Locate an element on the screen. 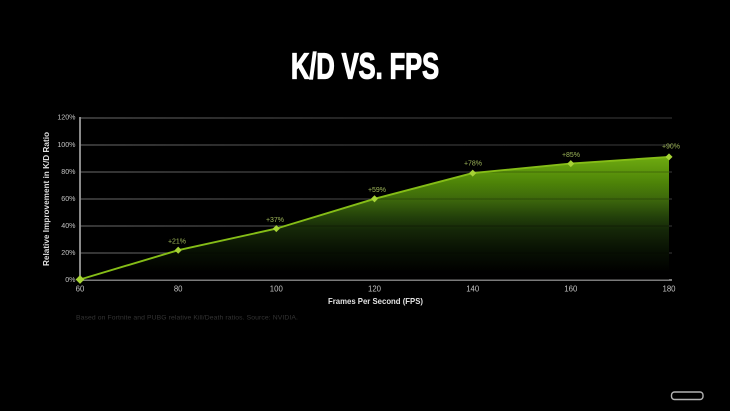 This screenshot has height=411, width=730. svg-text: 80 is located at coordinates (178, 289).